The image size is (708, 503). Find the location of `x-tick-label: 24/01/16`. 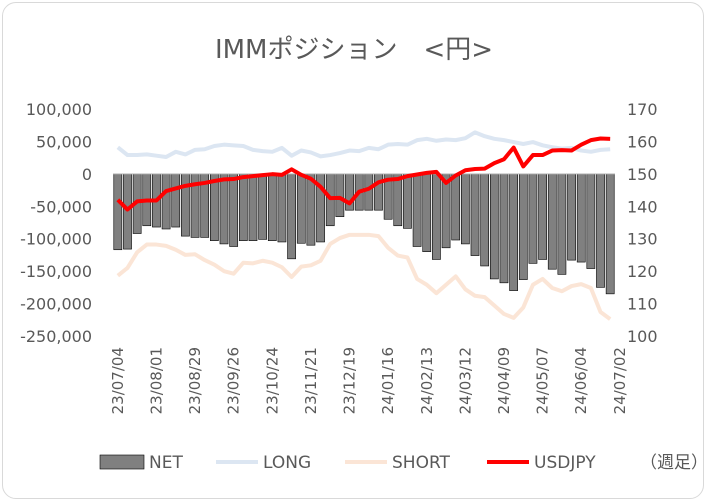

x-tick-label: 24/01/16 is located at coordinates (388, 380).